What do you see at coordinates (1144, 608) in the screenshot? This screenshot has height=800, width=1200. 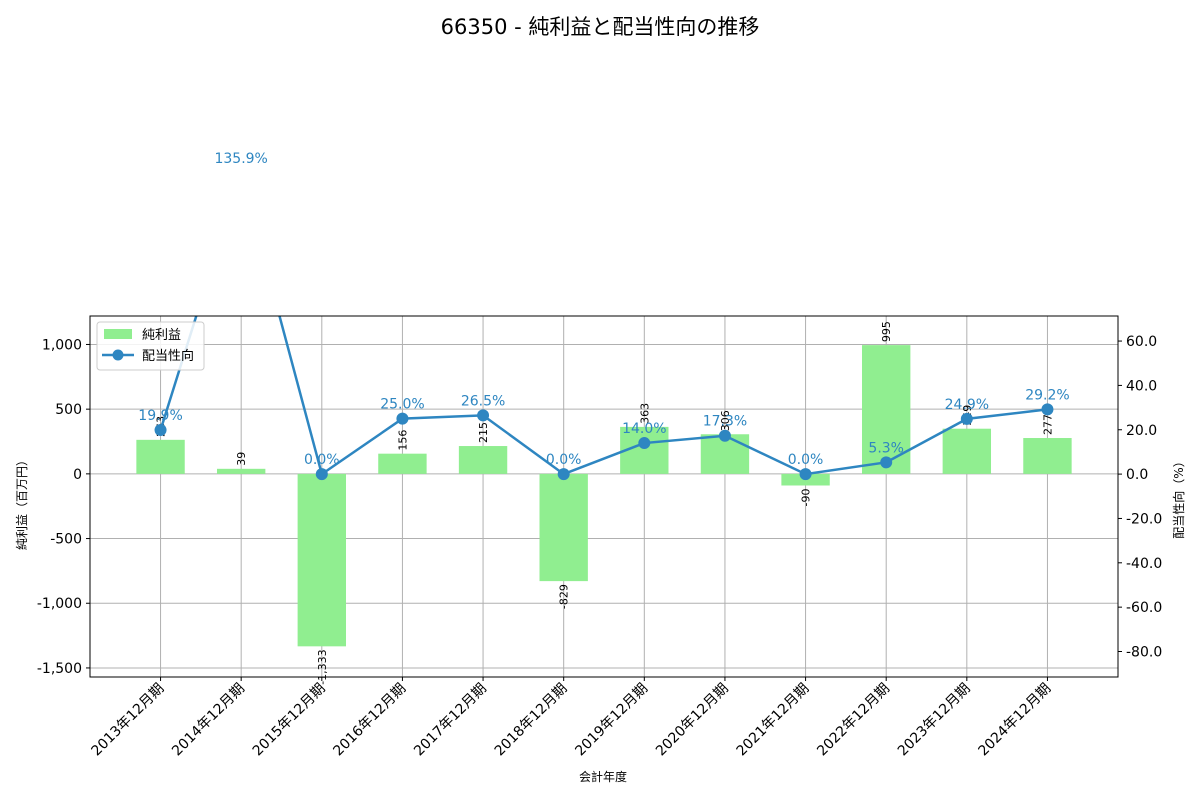 I see `right-tick-label: -60.0` at bounding box center [1144, 608].